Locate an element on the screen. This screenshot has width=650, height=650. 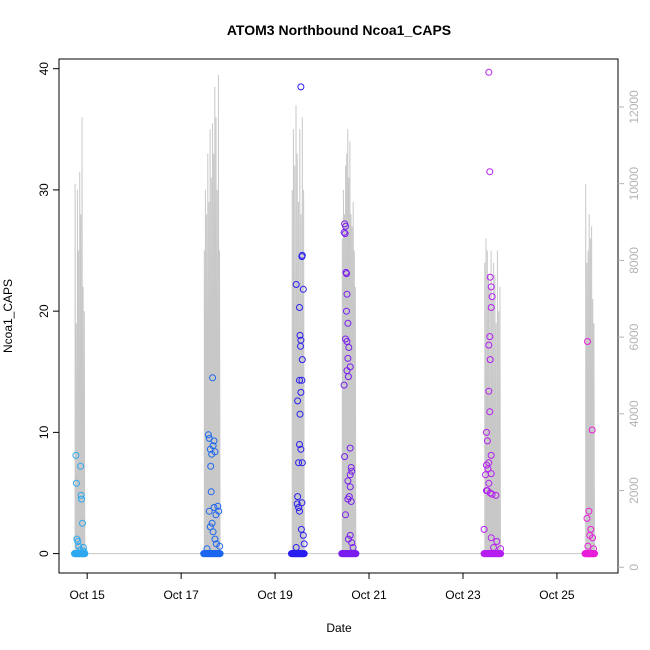
chart-title: ATOM3 Northbound Ncoa1_CAPS is located at coordinates (339, 30).